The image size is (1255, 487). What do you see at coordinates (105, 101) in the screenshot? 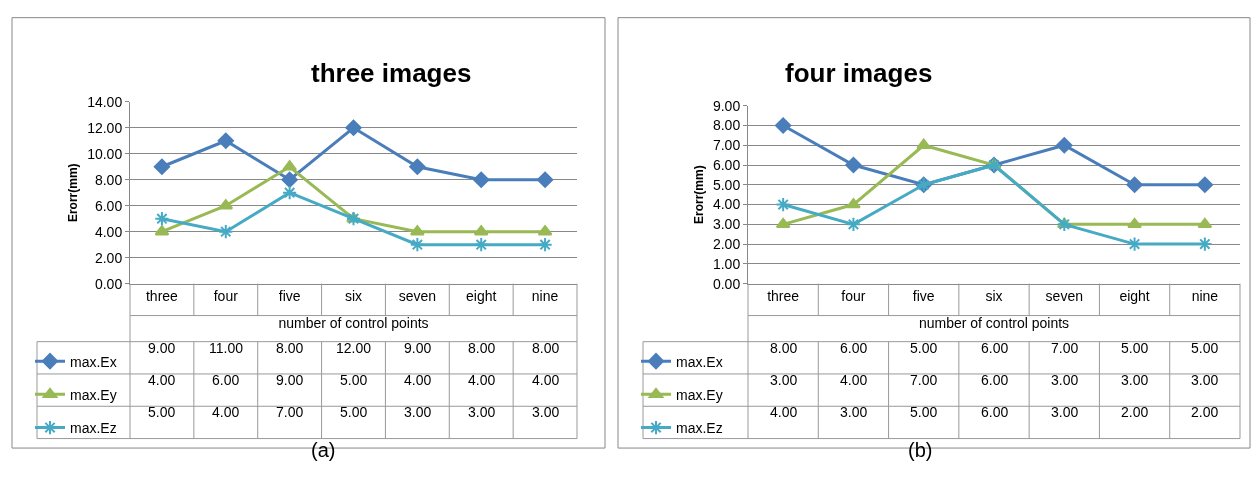
I see `y-tick-label: 14.00` at bounding box center [105, 101].